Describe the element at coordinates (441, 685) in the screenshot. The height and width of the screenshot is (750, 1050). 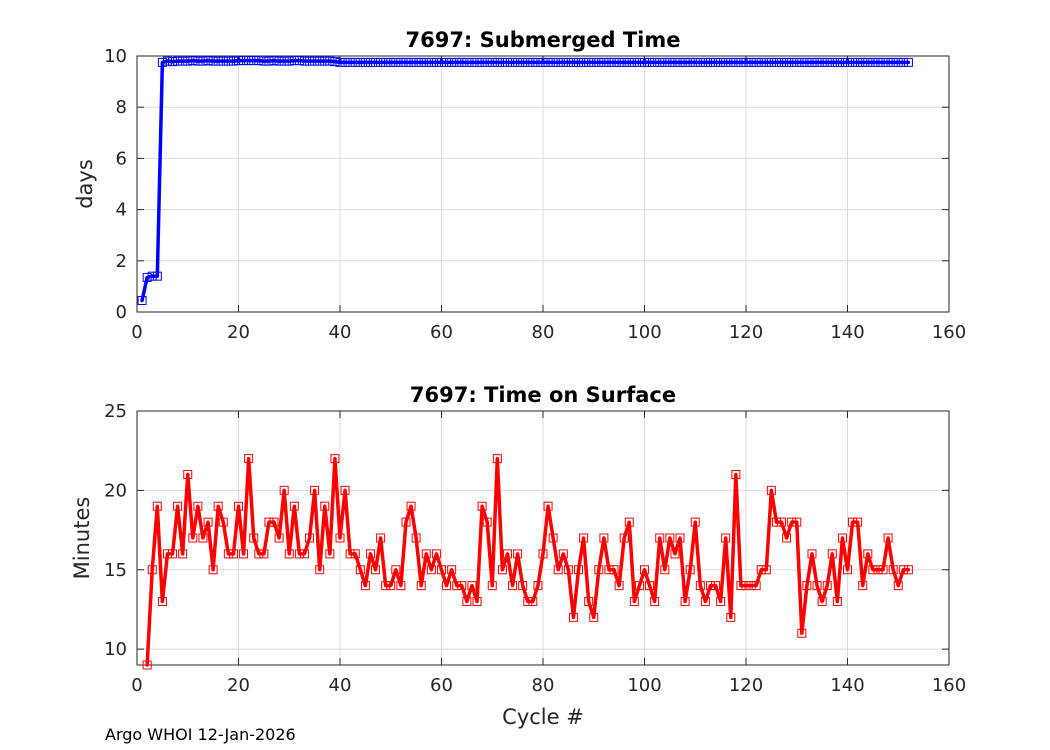
I see `x-tick-label: 60` at that location.